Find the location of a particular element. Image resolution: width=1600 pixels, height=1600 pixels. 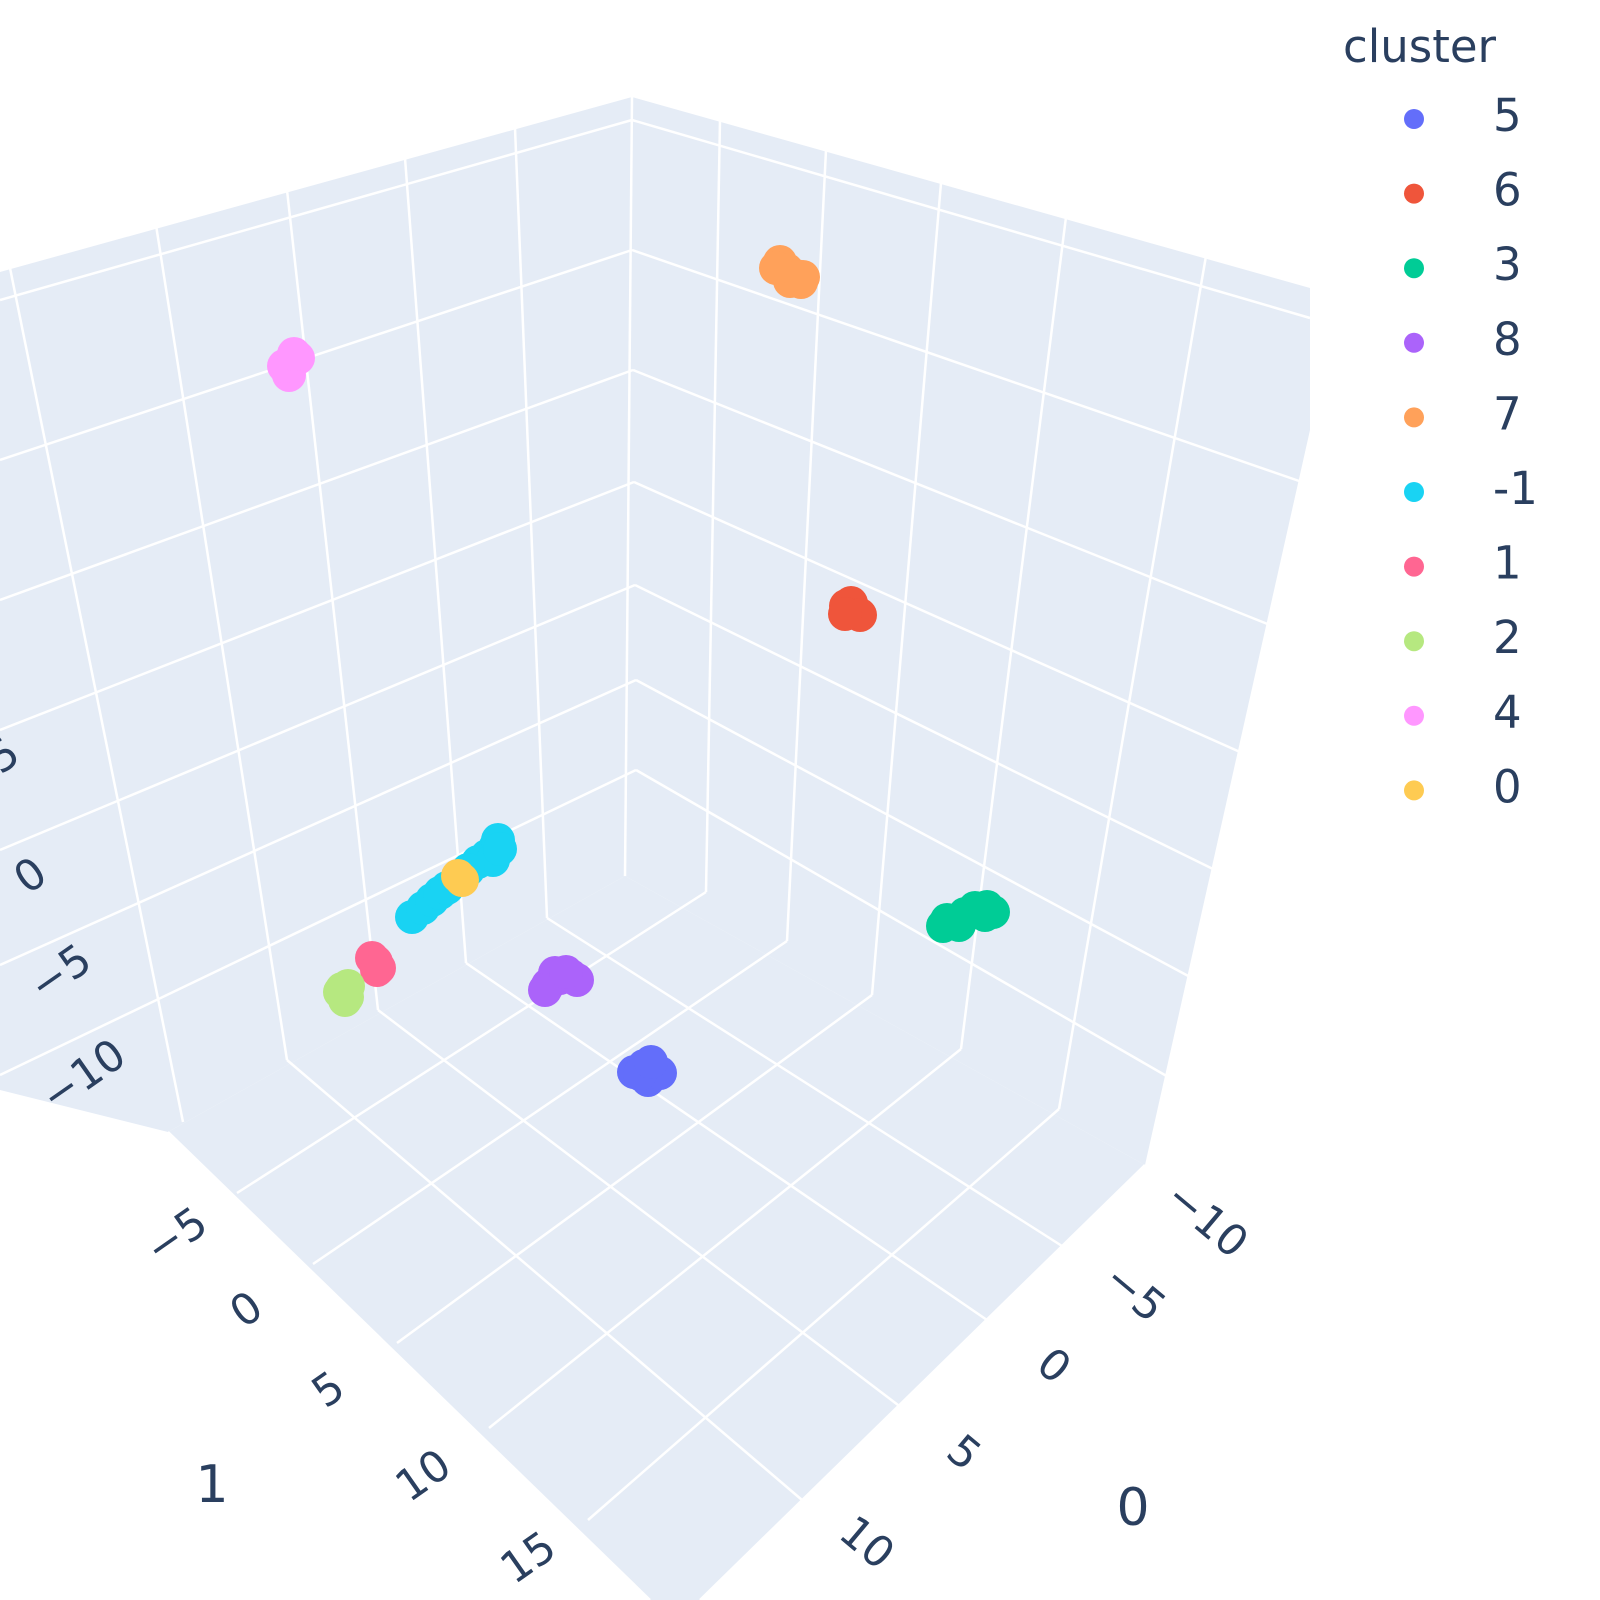

y-tick-label: −5 is located at coordinates (1134, 1293).